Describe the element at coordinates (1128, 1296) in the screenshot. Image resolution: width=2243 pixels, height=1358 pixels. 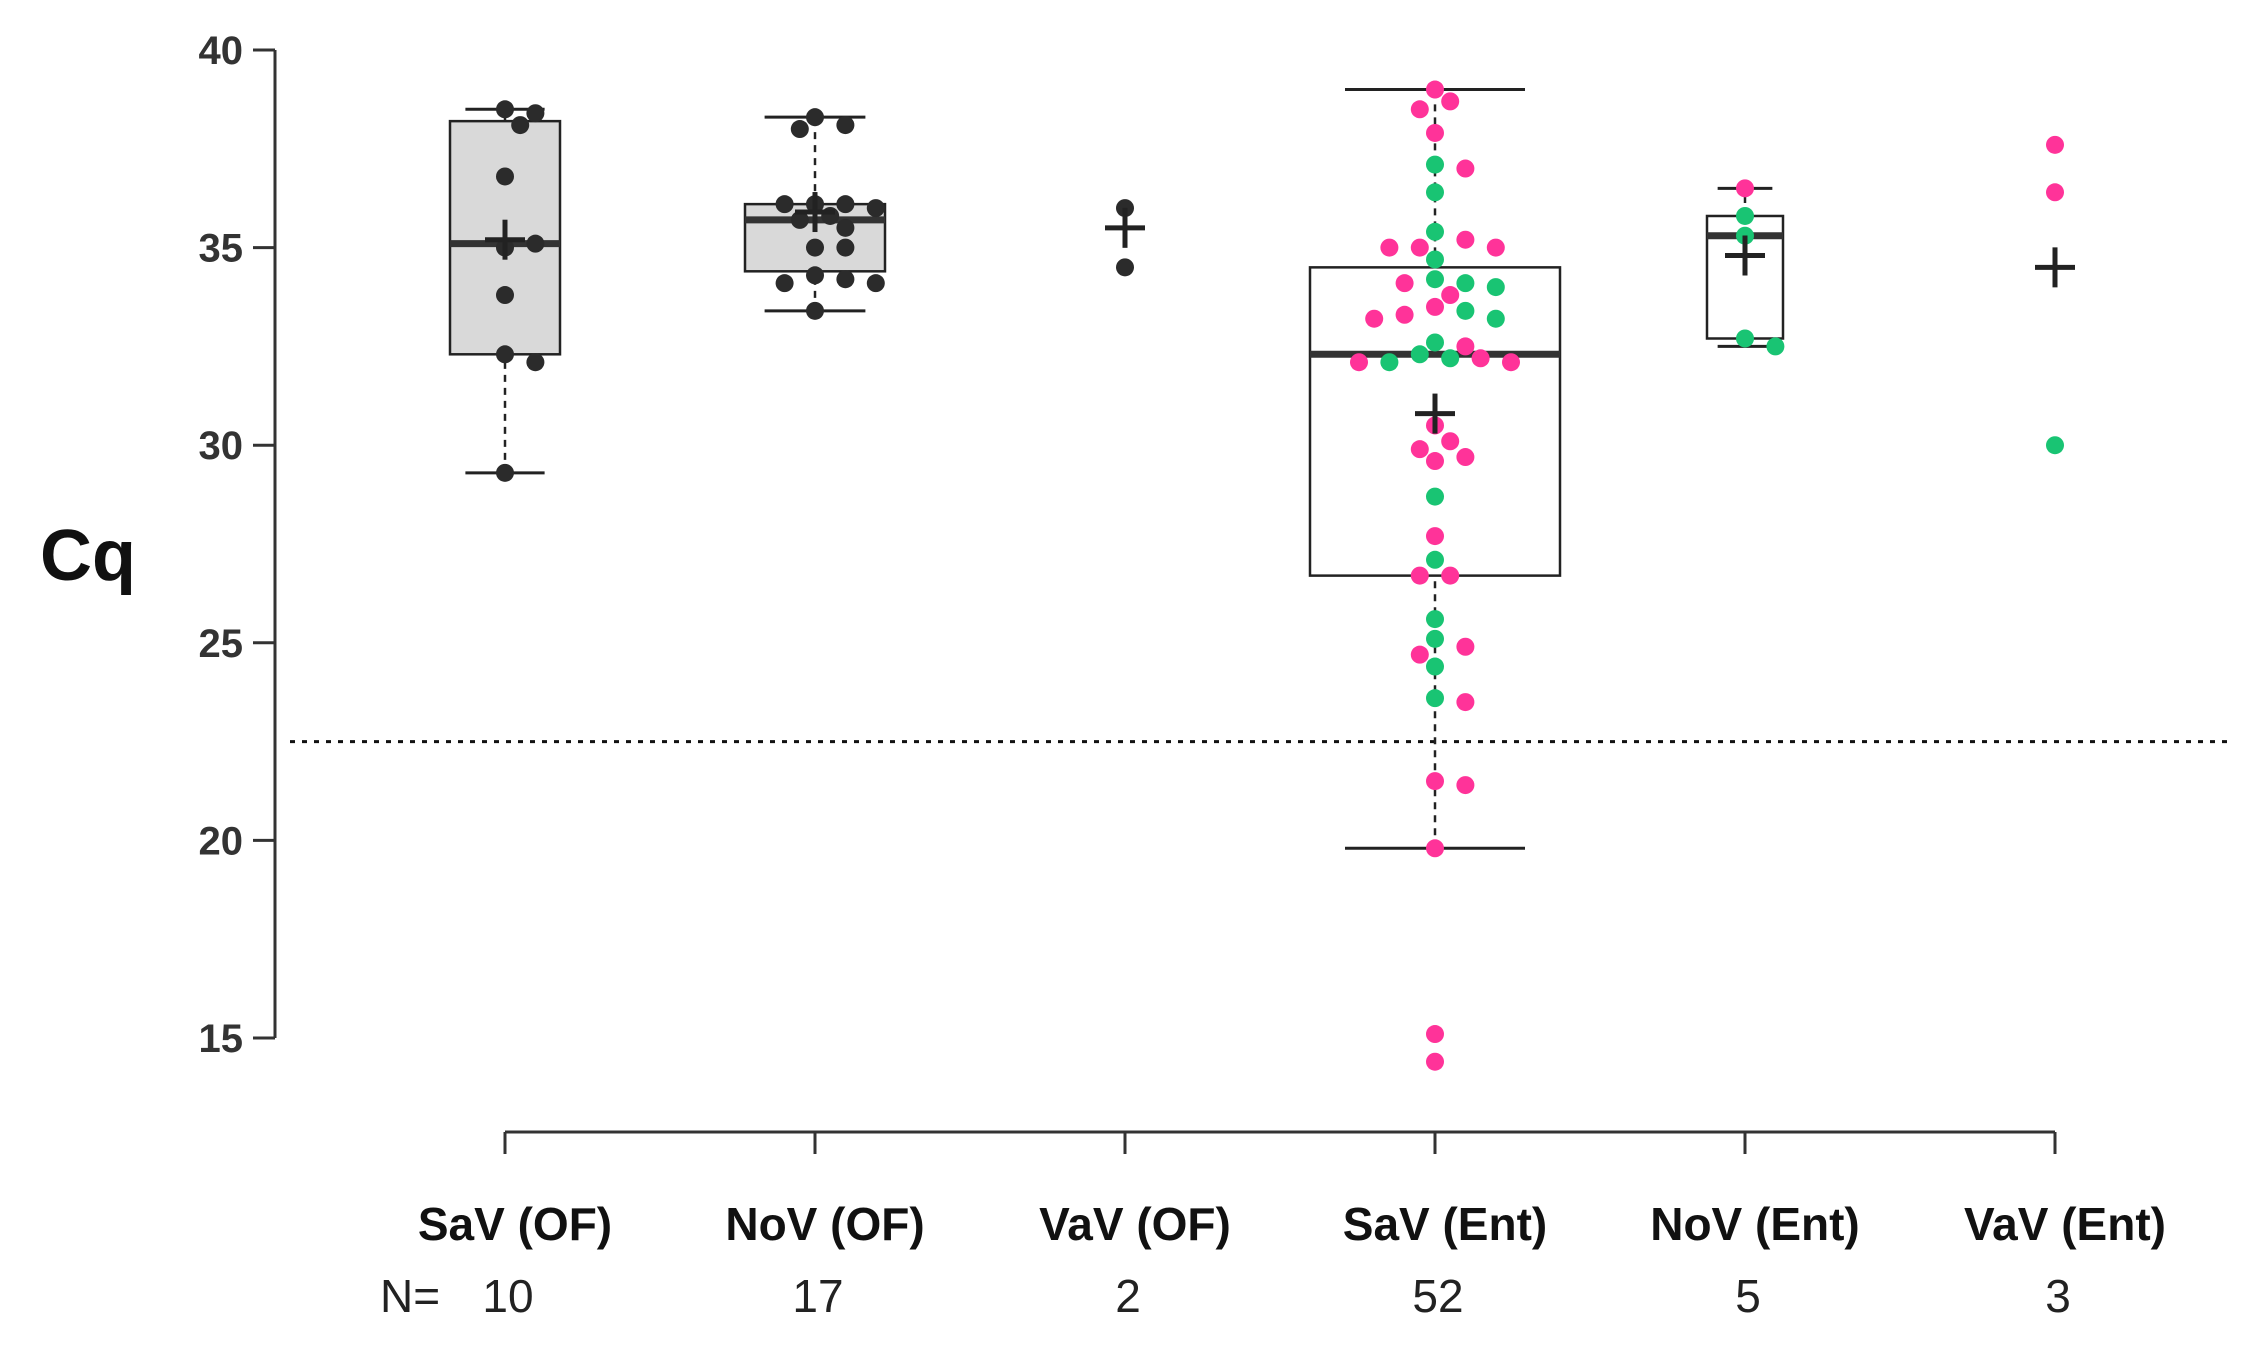
I see `n-count-label: 2` at that location.